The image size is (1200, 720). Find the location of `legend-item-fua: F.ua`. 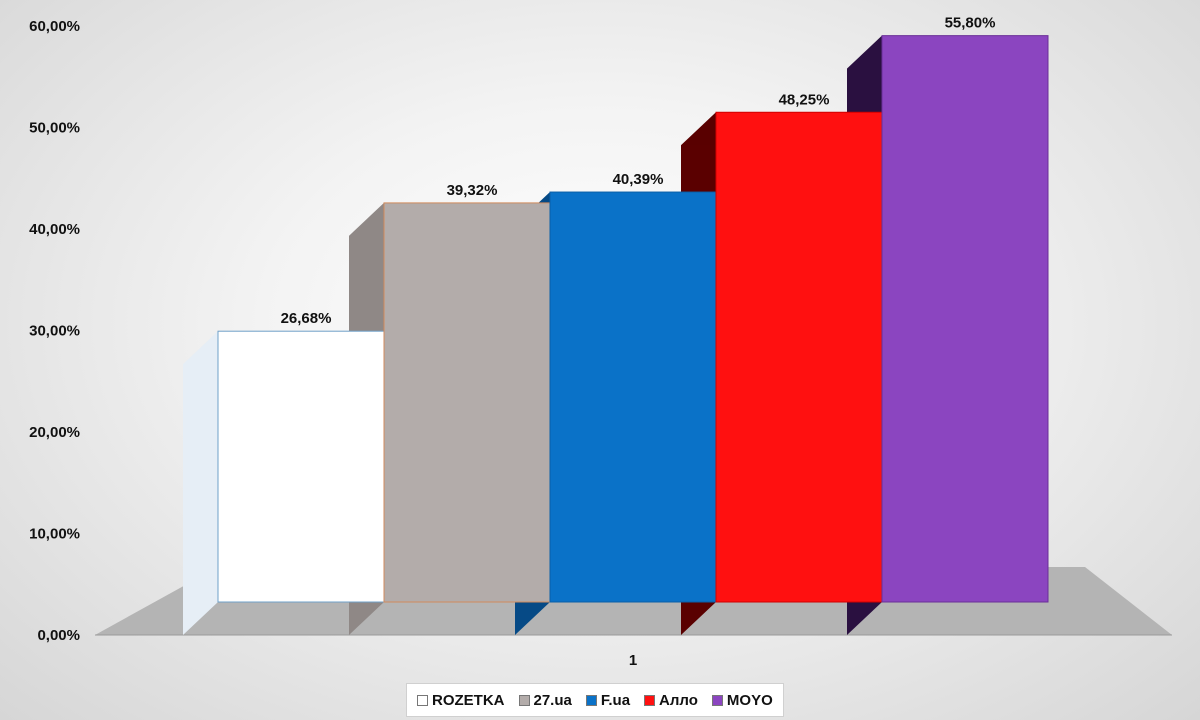

legend-item-fua: F.ua is located at coordinates (608, 700).